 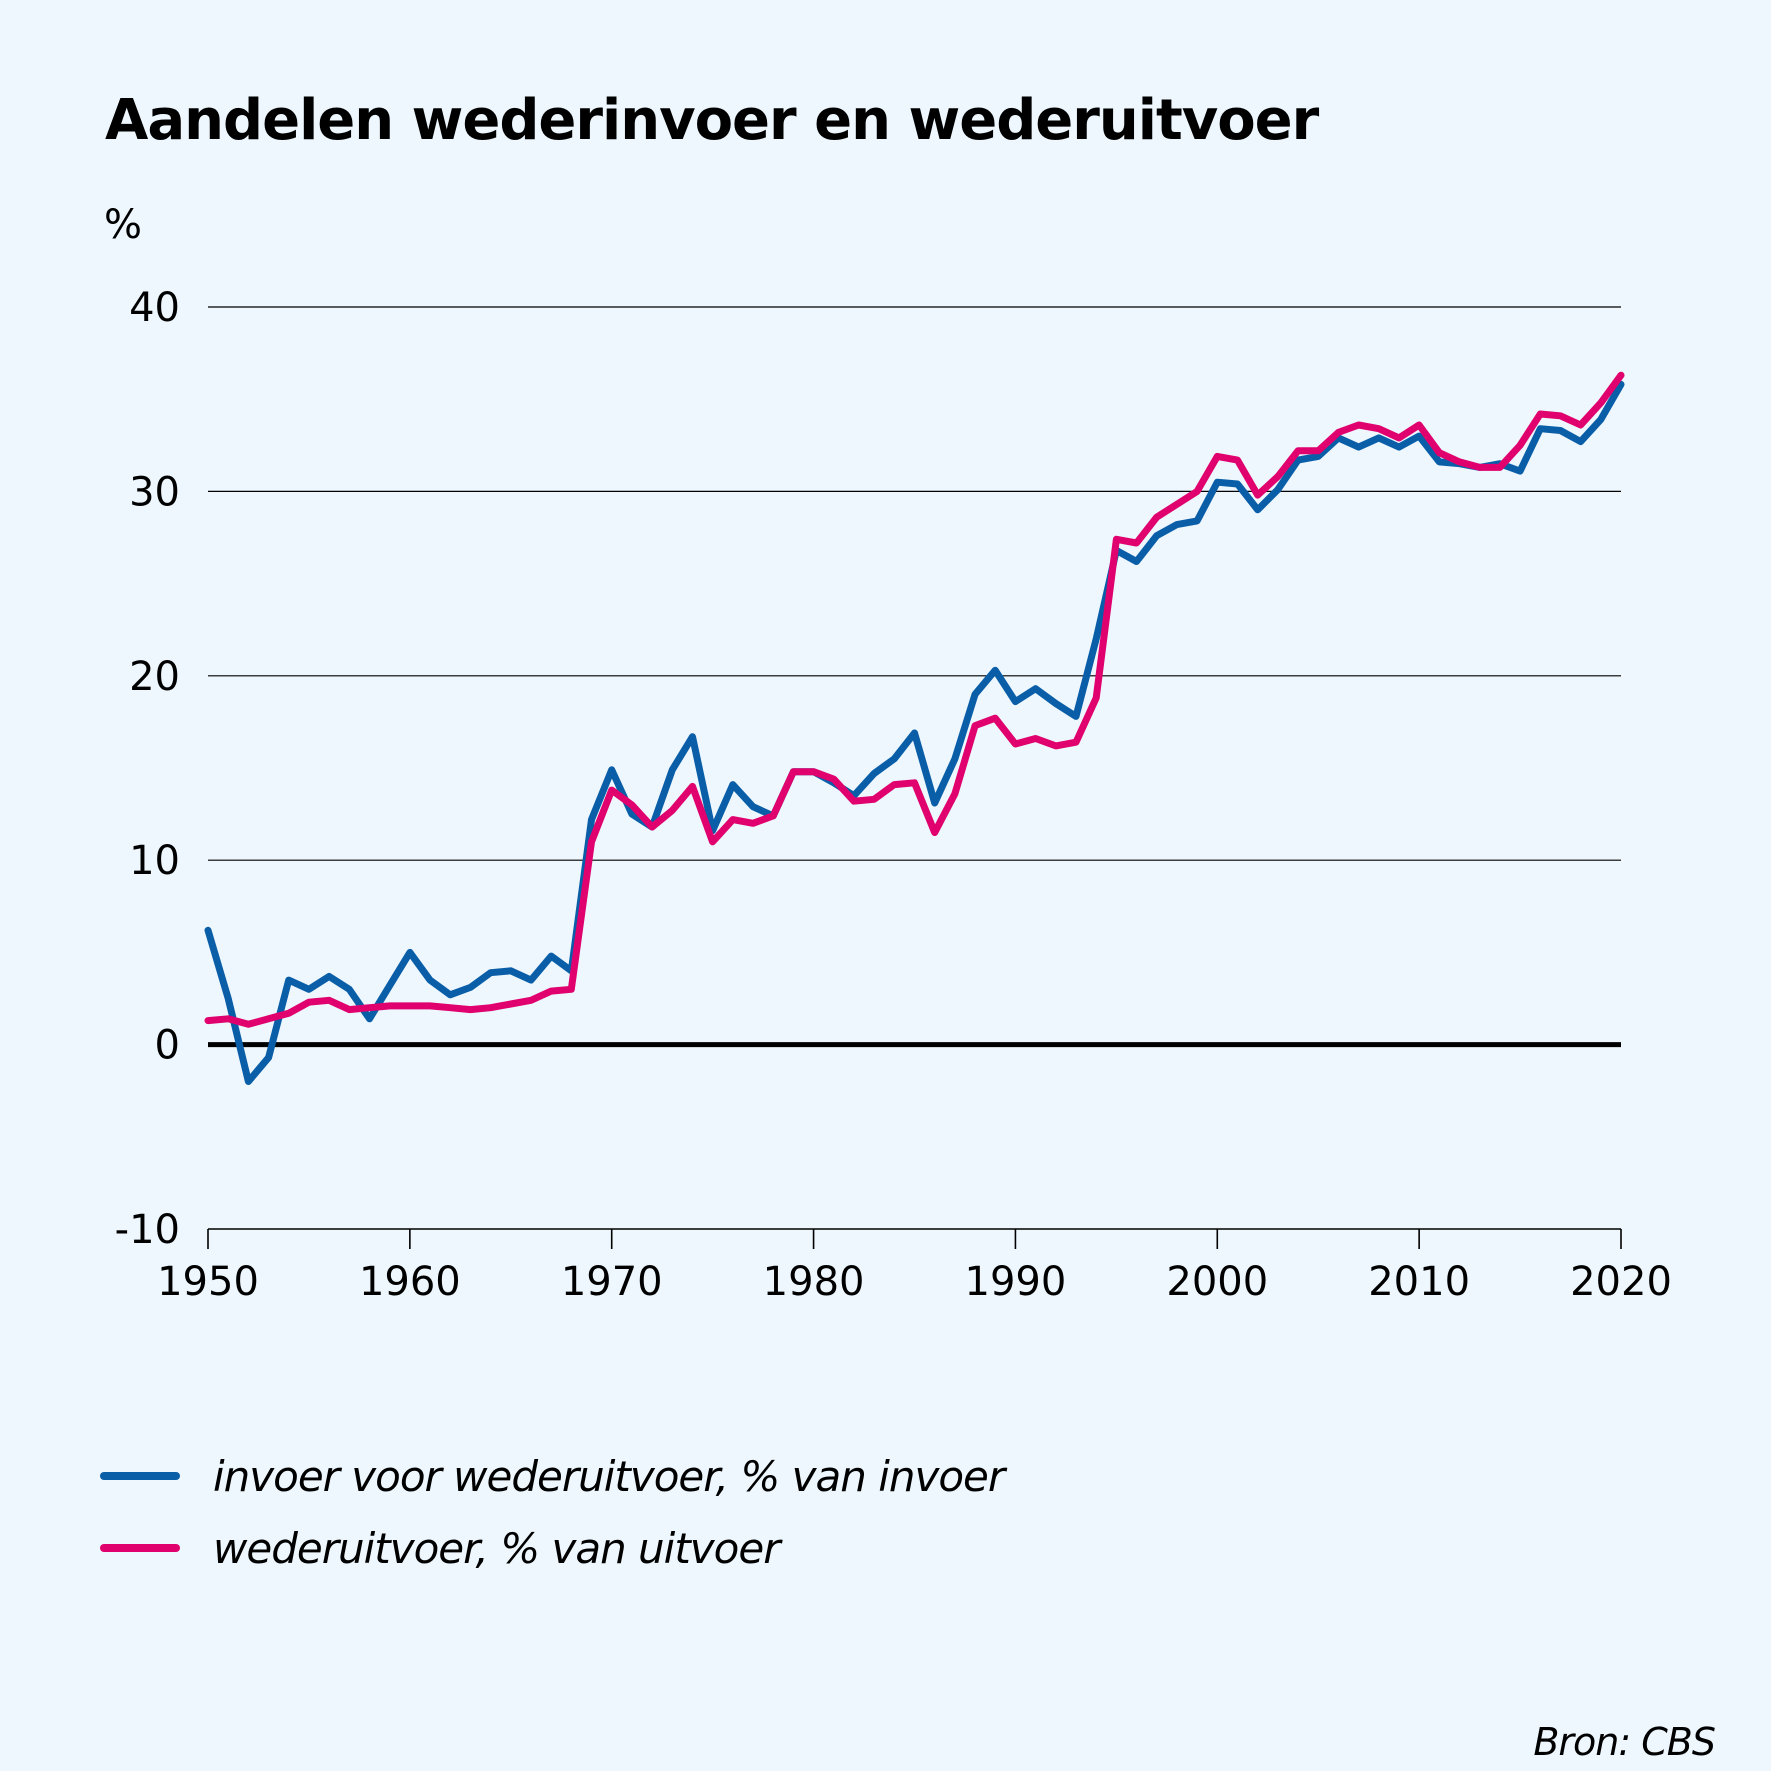 I want to click on legend-item-wederuitvoer: wederuitvoer, % van uitvoer, so click(x=552, y=1548).